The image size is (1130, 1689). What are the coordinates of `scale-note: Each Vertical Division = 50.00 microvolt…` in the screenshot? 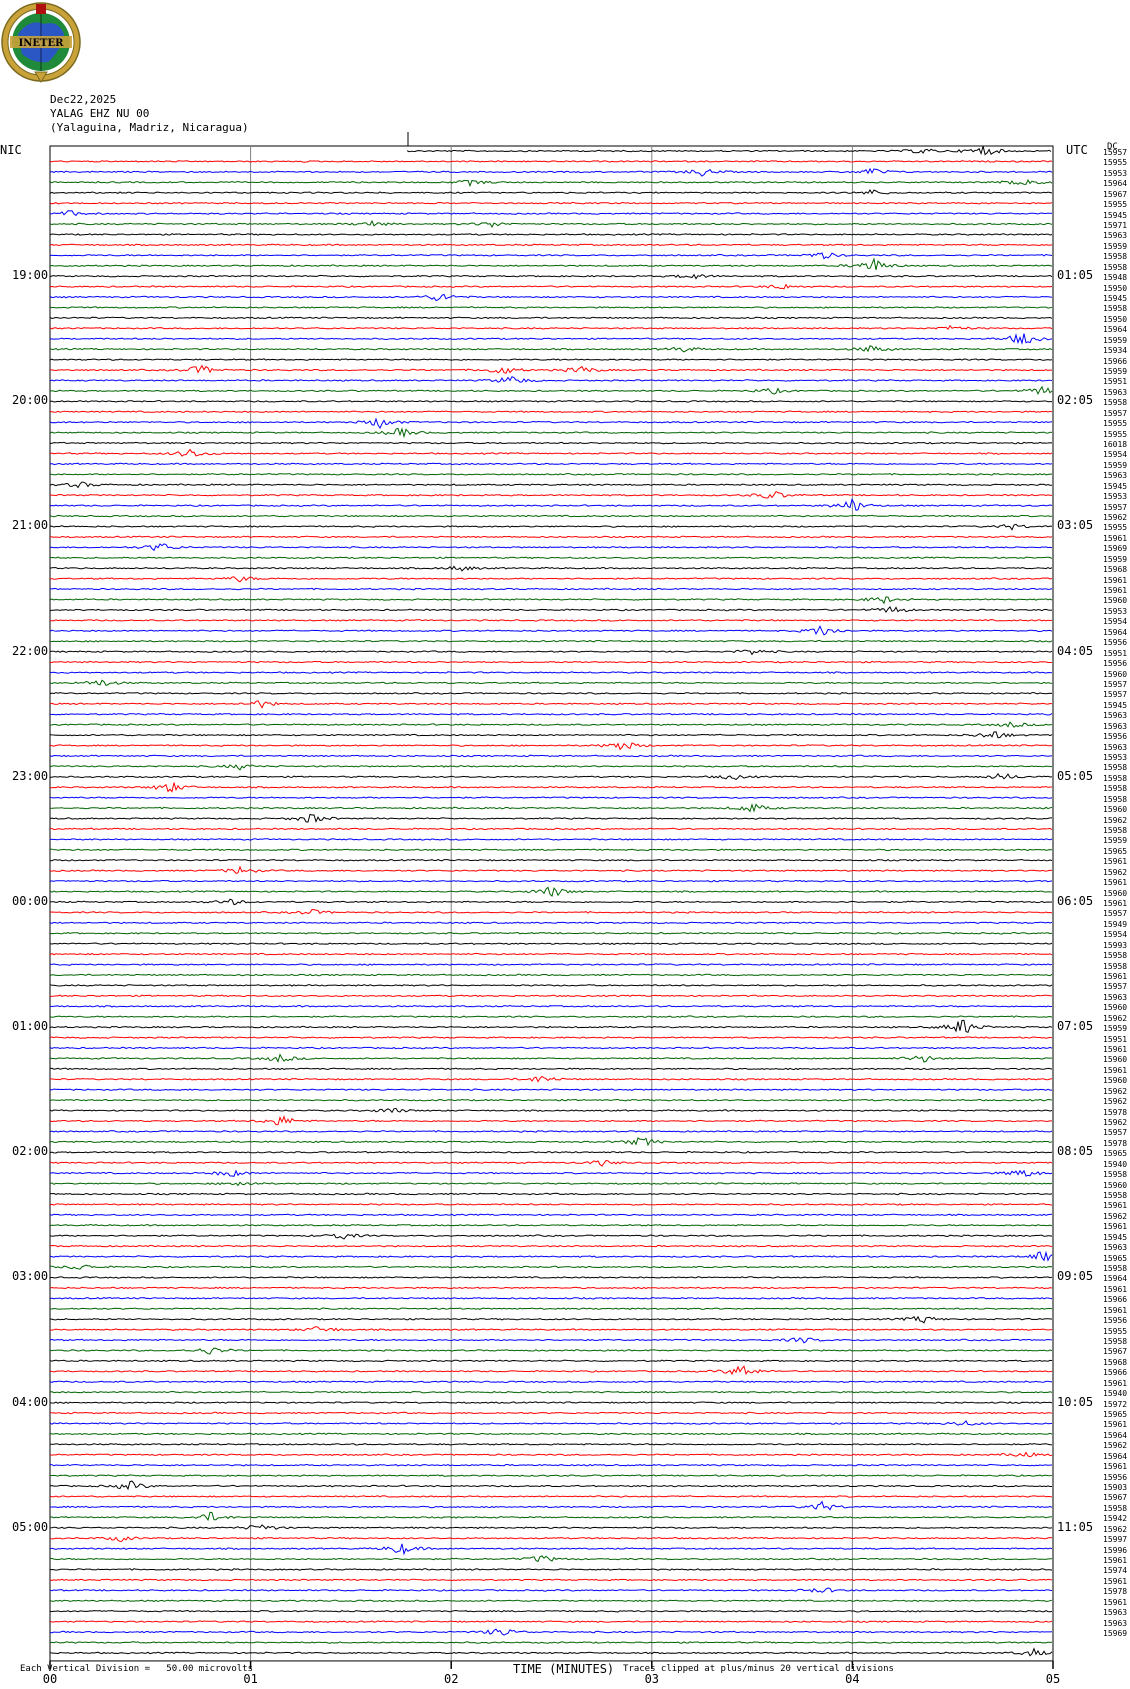 It's located at (136, 1669).